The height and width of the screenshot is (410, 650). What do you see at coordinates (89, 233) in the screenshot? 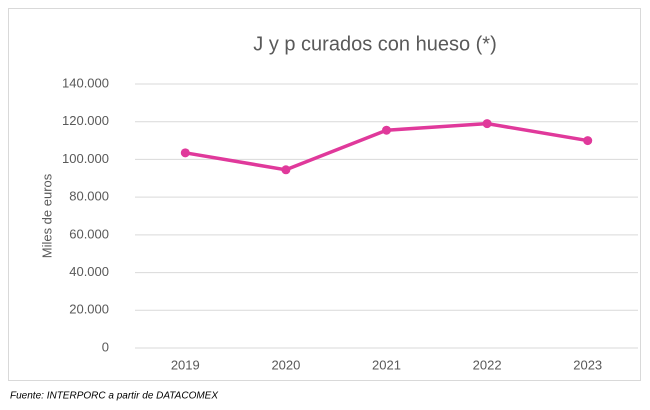
I see `y-tick-label: 60.000` at bounding box center [89, 233].